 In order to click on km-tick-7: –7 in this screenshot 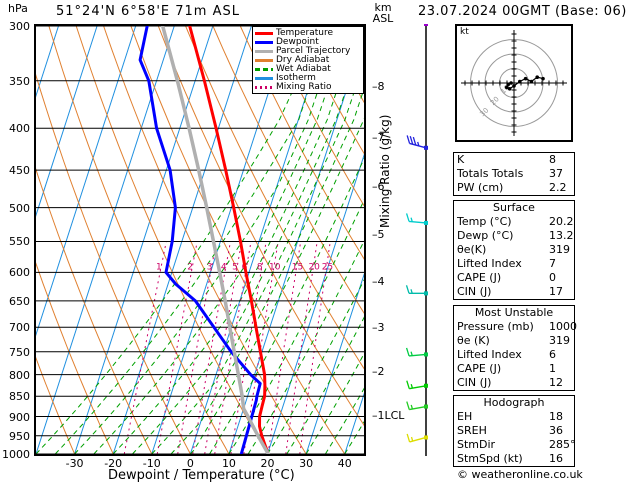, I will do `click(378, 137)`.